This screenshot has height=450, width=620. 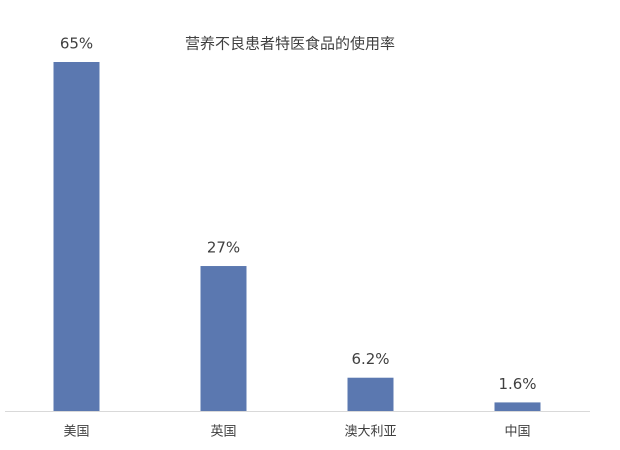 I want to click on x-tick-label: 美国, so click(x=76, y=432).